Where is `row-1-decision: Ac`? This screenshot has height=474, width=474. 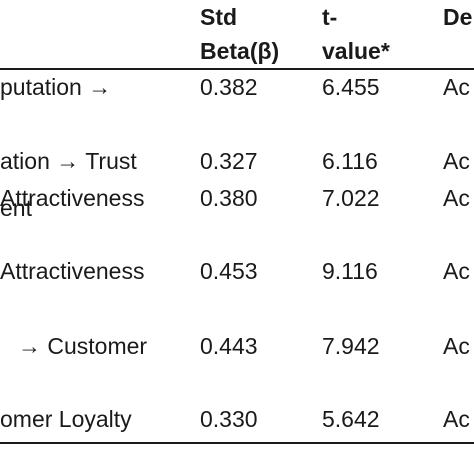 row-1-decision: Ac is located at coordinates (456, 87).